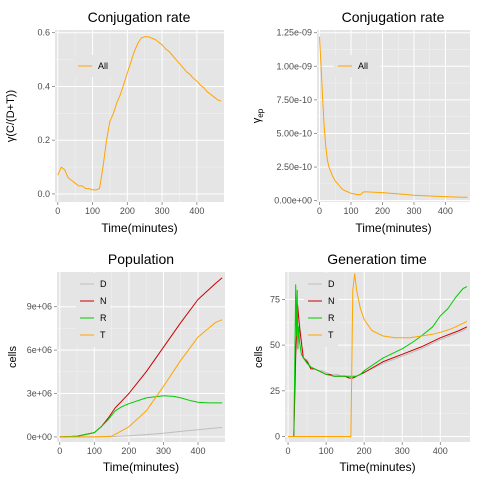 Image resolution: width=480 pixels, height=480 pixels. I want to click on y-tick-label: 0e+00, so click(39, 437).